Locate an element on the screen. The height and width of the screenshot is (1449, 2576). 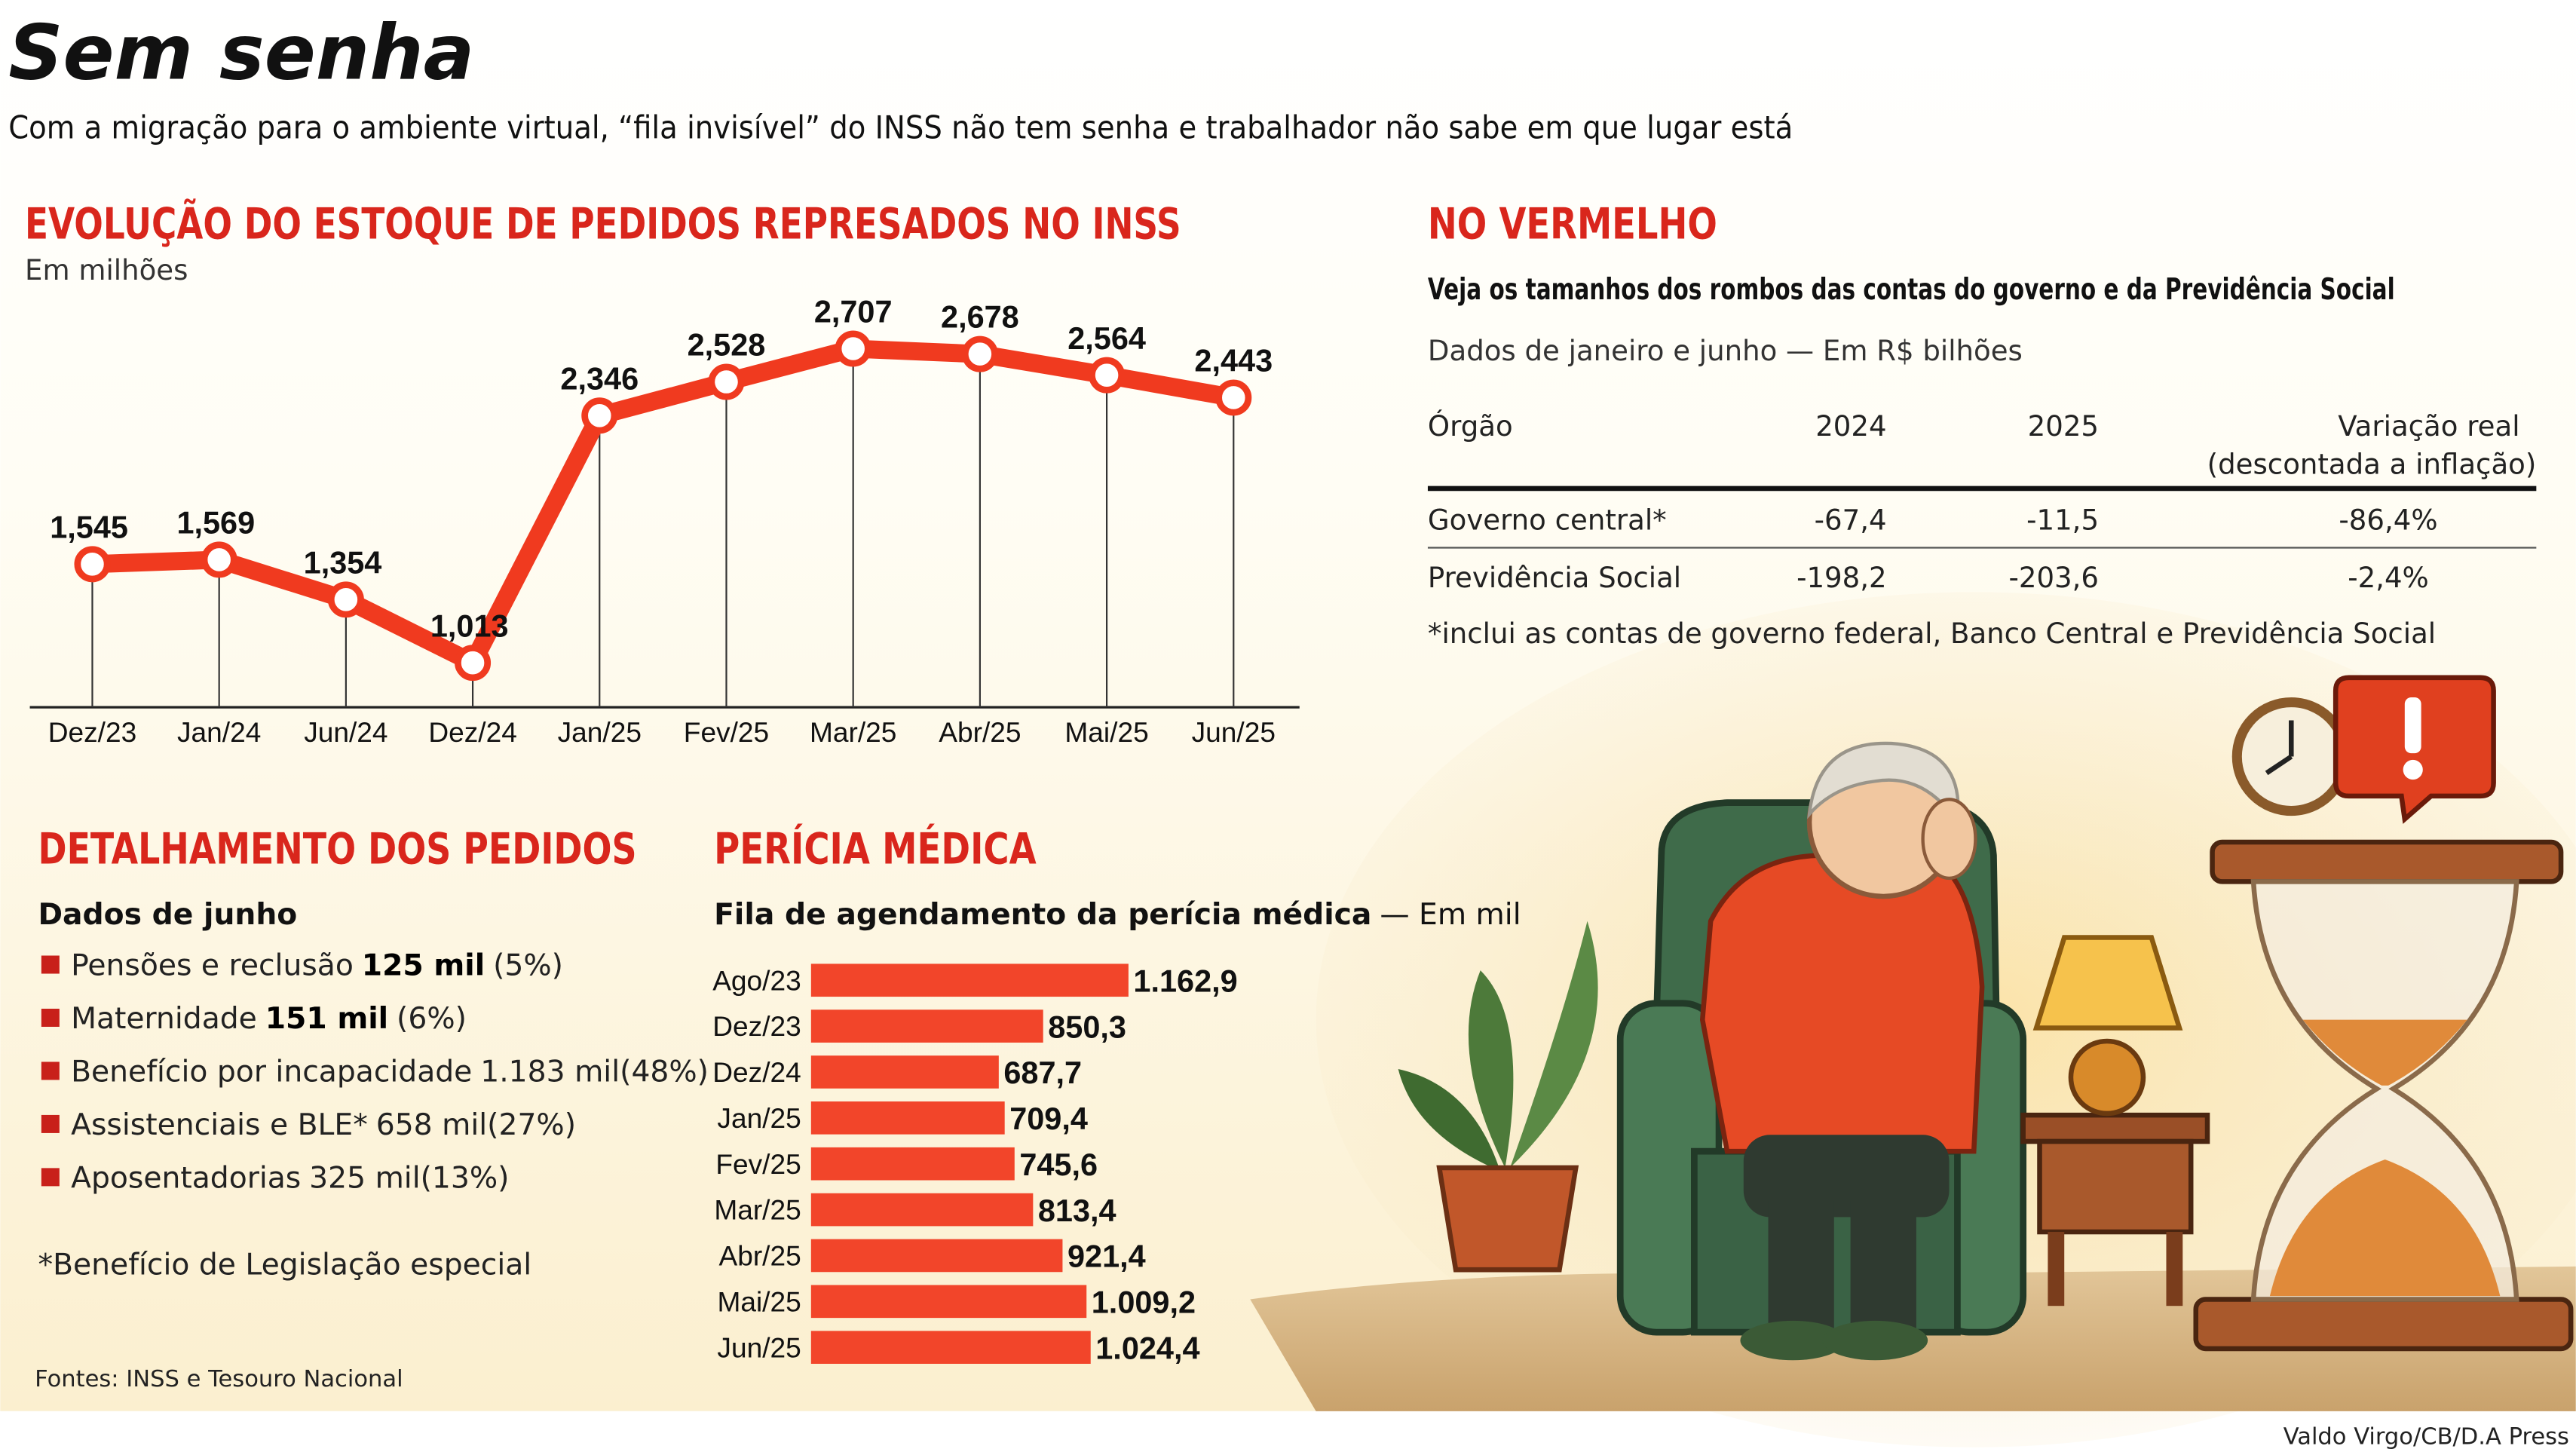
x-tick-label: Abr/25 is located at coordinates (980, 732).